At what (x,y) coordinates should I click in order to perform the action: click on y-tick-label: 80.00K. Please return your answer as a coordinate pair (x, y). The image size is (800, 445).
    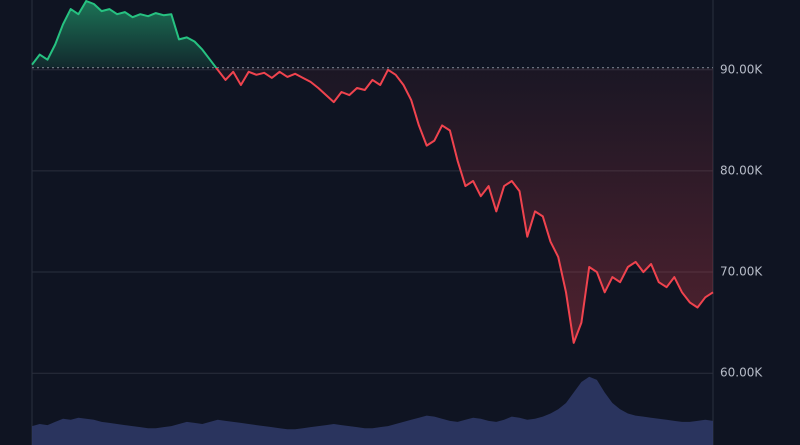
    Looking at the image, I should click on (741, 170).